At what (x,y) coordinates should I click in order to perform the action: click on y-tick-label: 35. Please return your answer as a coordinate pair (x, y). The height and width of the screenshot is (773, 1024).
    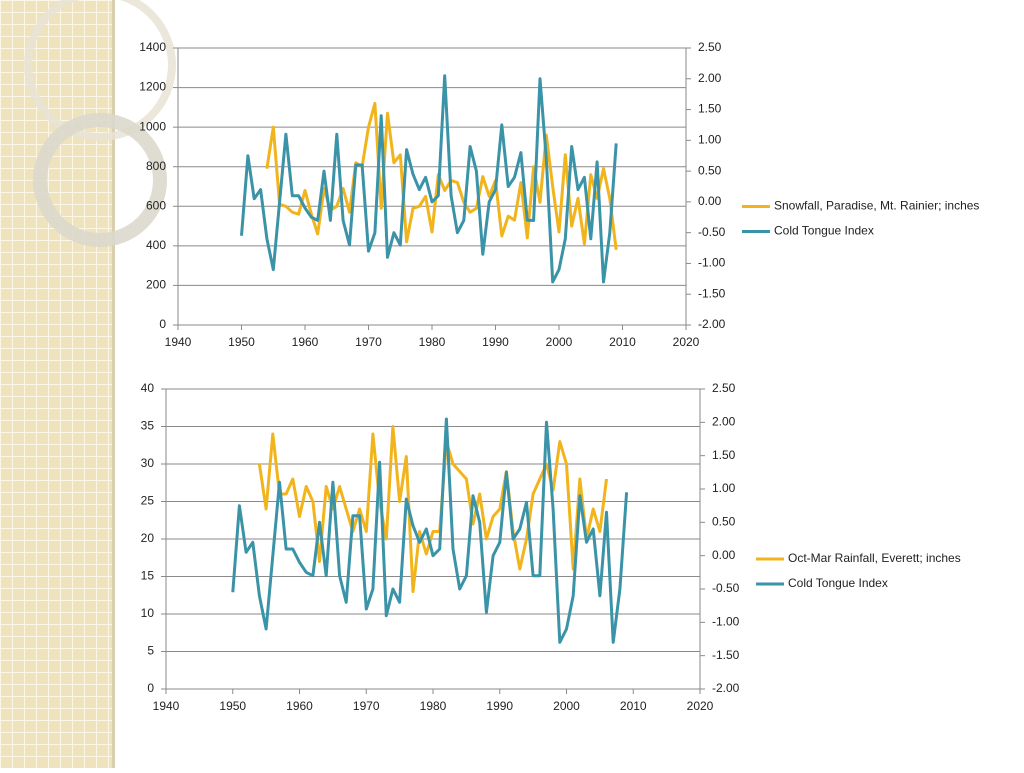
    Looking at the image, I should click on (148, 426).